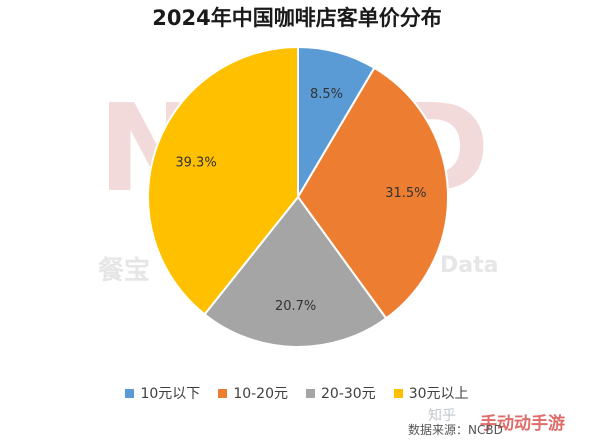  Describe the element at coordinates (442, 416) in the screenshot. I see `zhihu-watermark: 知乎` at that location.